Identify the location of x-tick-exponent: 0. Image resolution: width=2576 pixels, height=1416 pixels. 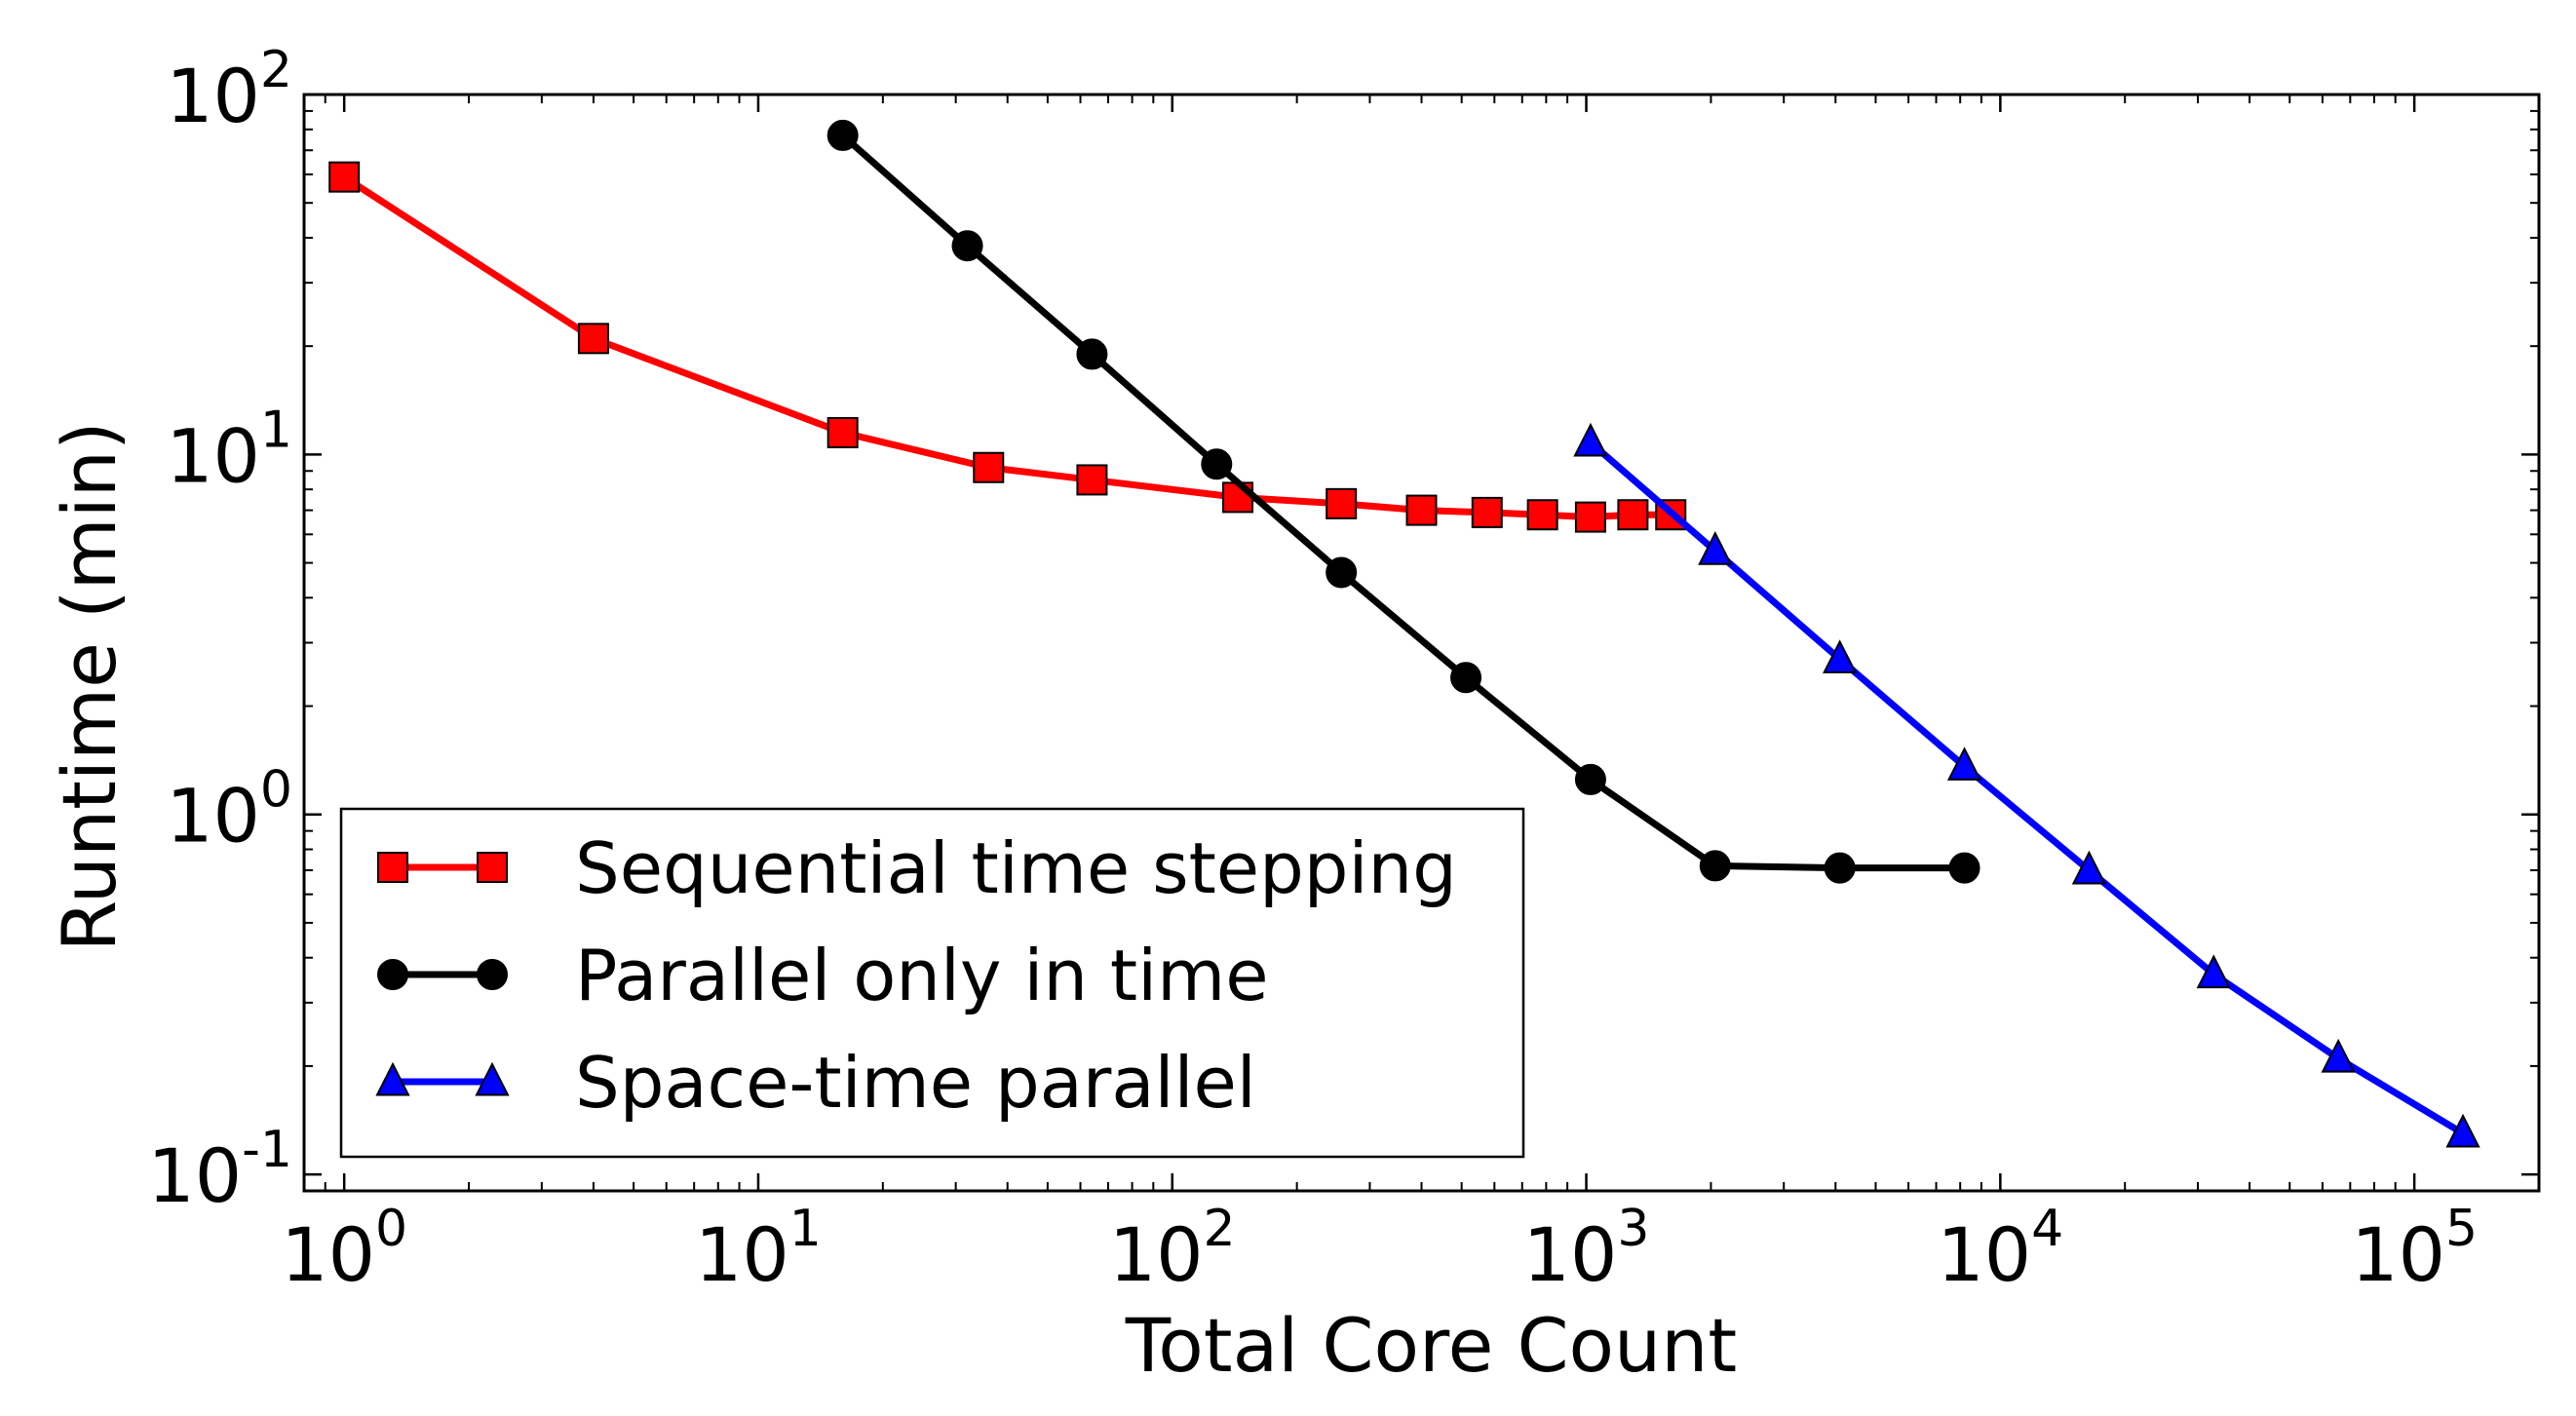
(391, 1229).